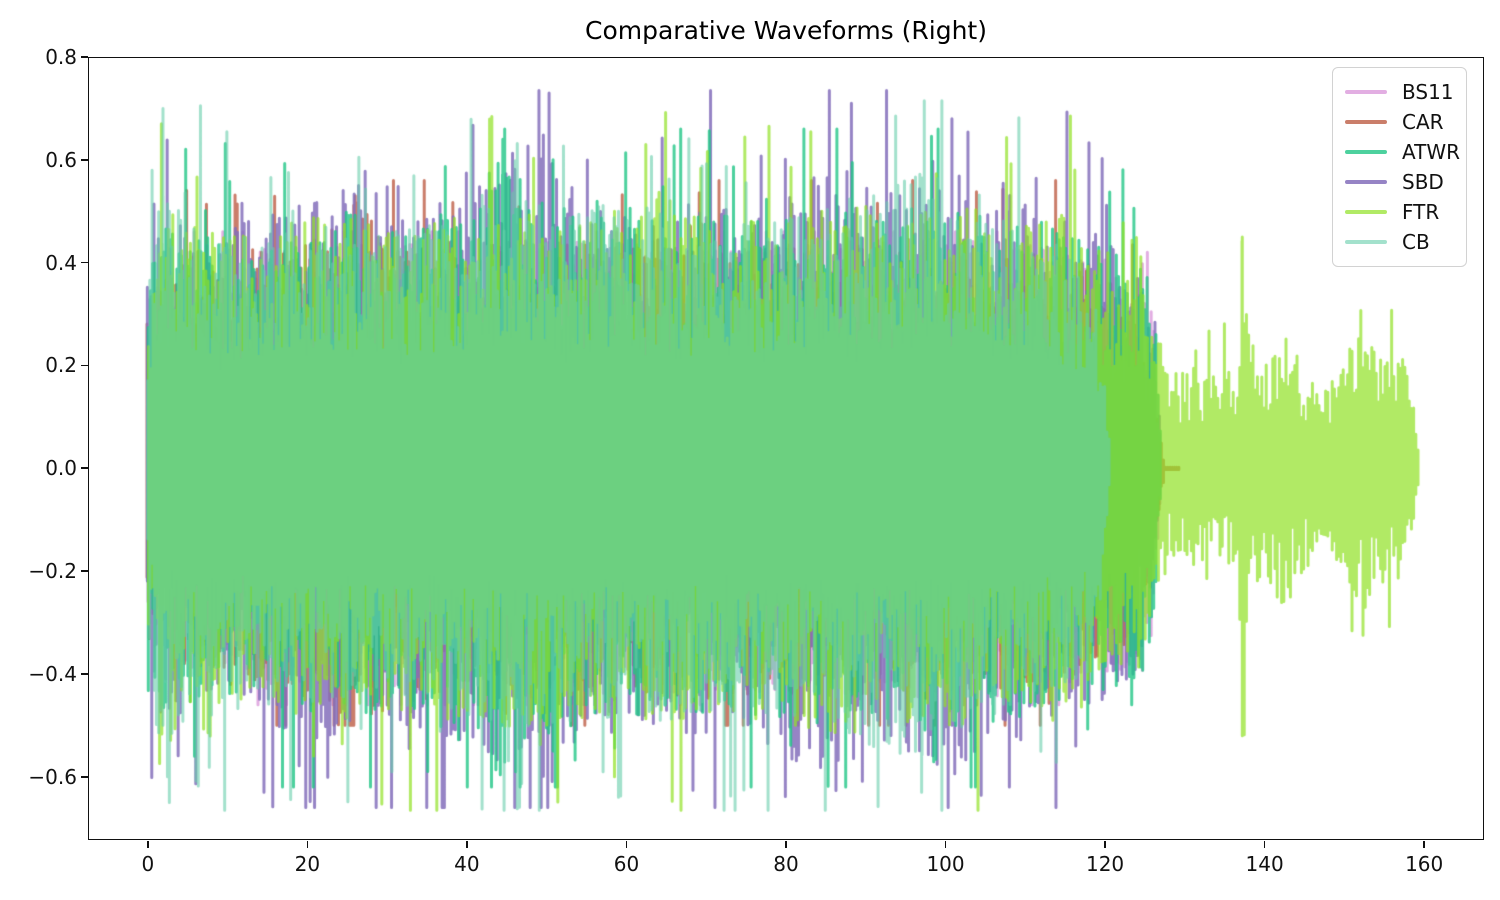  What do you see at coordinates (1431, 152) in the screenshot?
I see `legend-label: ATWR` at bounding box center [1431, 152].